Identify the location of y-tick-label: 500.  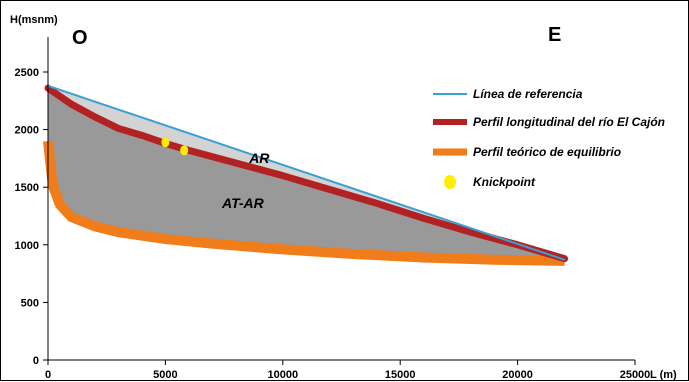
(30, 303).